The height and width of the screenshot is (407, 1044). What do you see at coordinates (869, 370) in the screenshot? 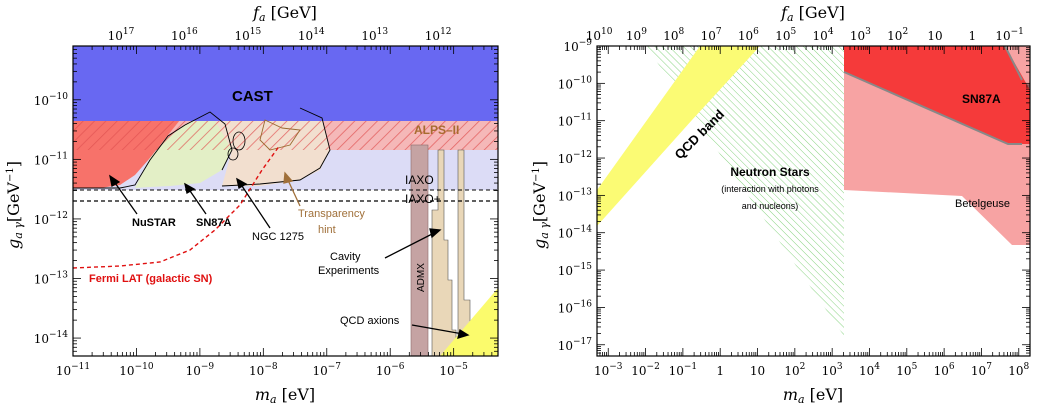
I see `x-tick-label: 10⁴` at bounding box center [869, 370].